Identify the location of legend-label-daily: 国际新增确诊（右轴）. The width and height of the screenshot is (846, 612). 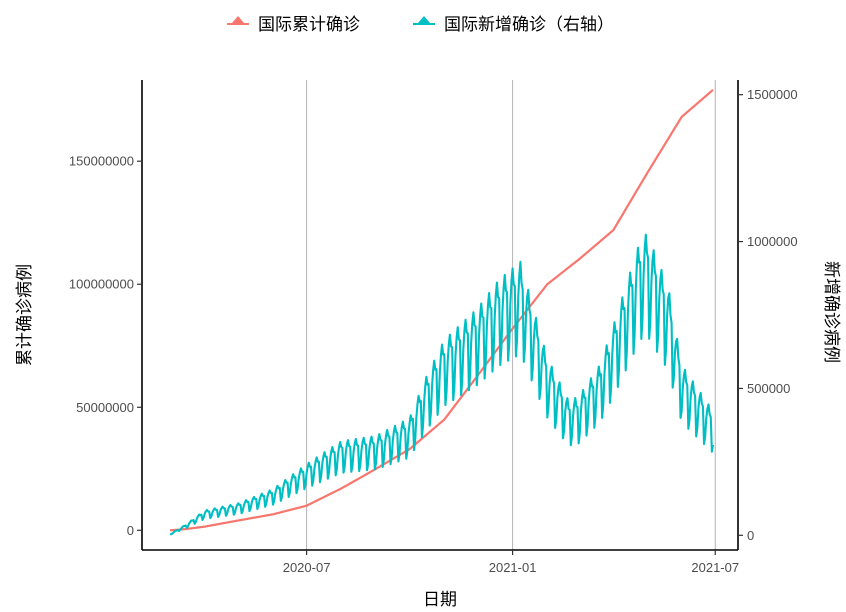
(529, 25).